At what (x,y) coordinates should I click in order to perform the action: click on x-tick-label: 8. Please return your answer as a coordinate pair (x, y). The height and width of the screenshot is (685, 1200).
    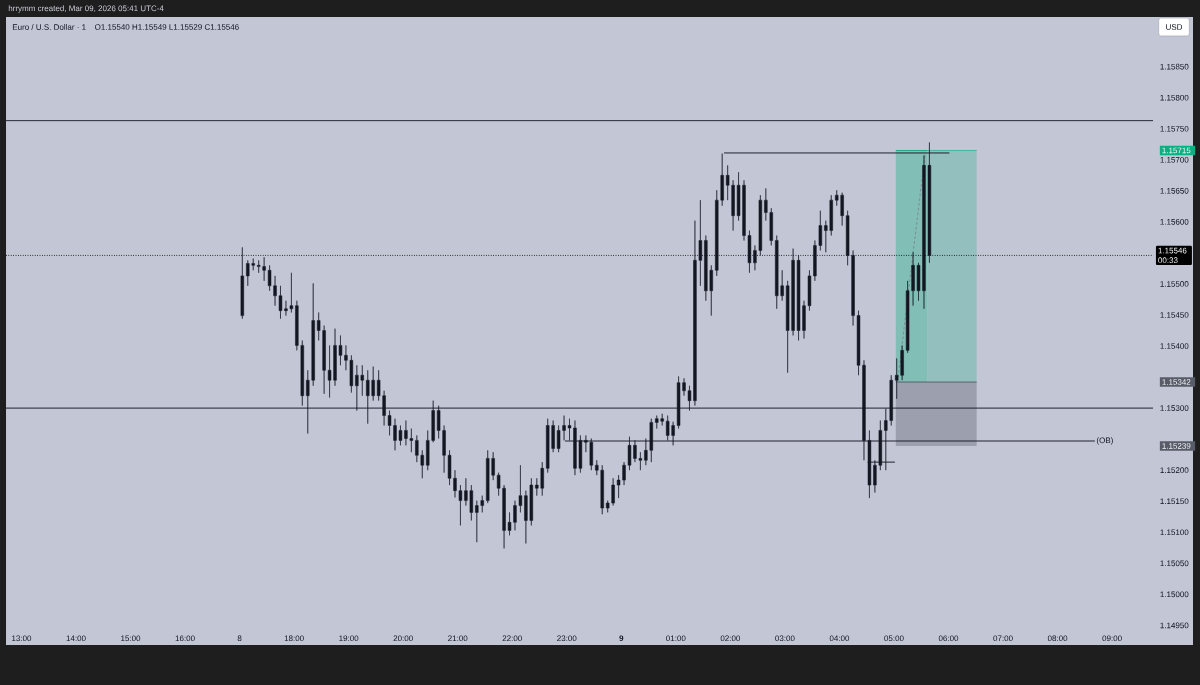
    Looking at the image, I should click on (239, 638).